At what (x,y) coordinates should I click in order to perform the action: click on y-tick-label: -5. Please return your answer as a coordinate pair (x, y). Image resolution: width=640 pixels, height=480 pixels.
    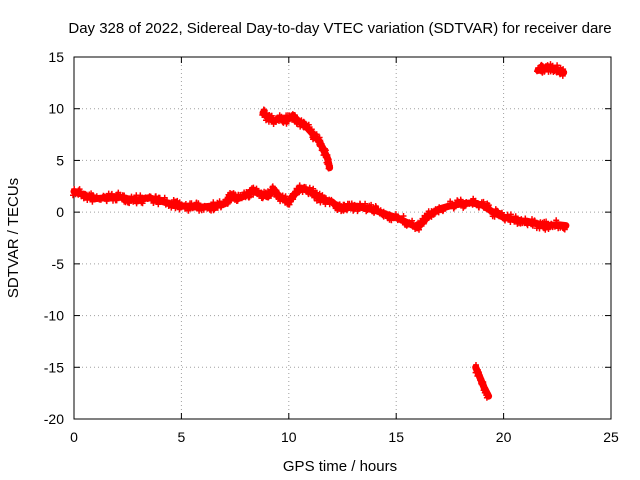
    Looking at the image, I should click on (58, 264).